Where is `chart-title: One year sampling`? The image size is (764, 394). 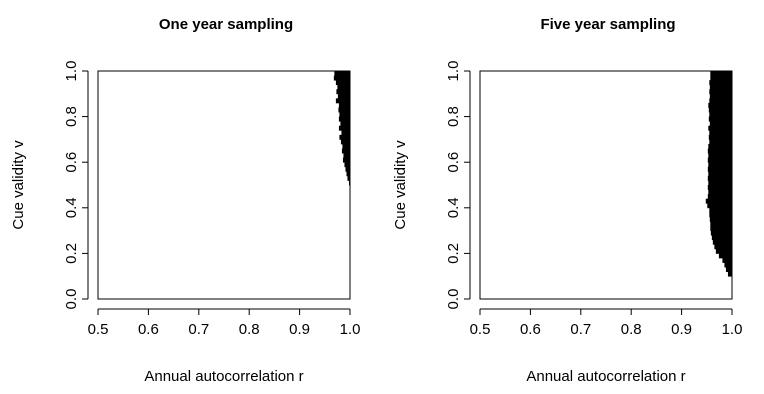 chart-title: One year sampling is located at coordinates (226, 24).